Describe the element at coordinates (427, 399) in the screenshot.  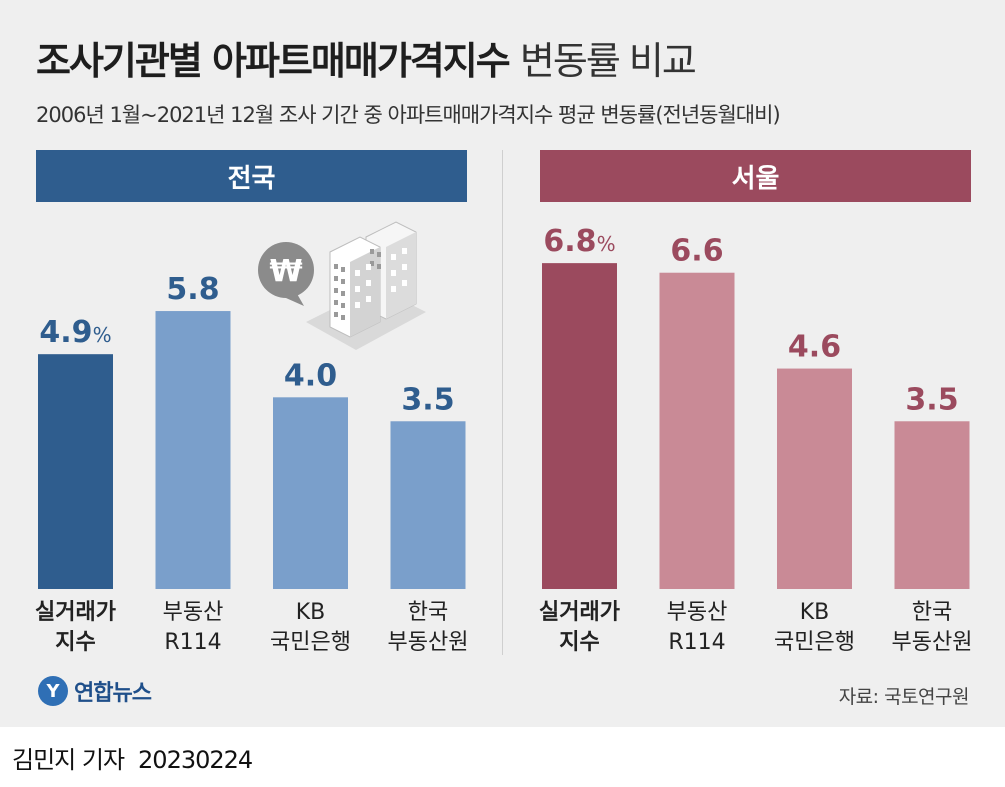
I see `value-label-national-4: 3.5` at that location.